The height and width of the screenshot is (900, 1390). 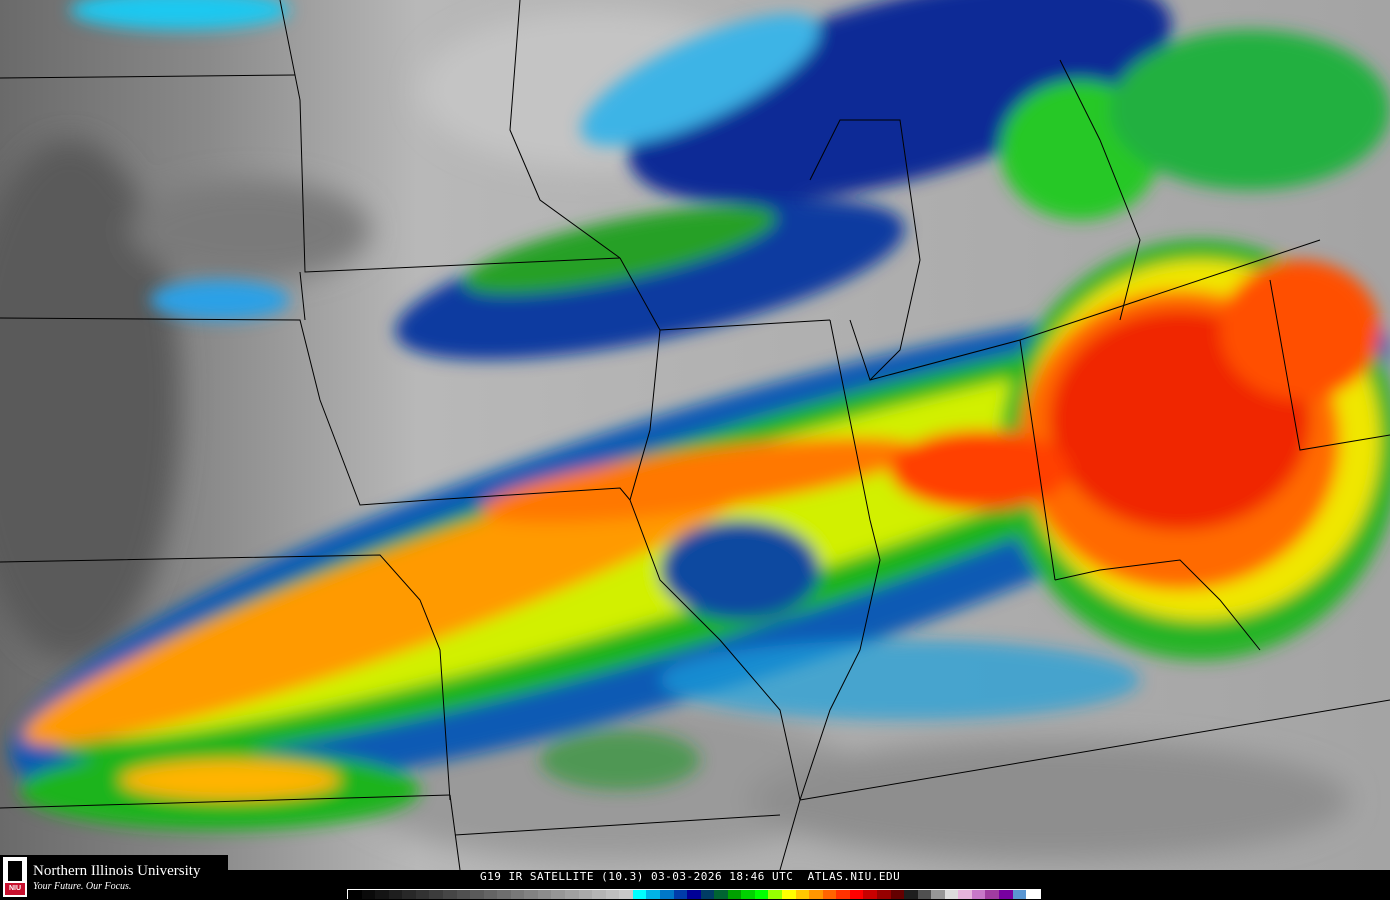 What do you see at coordinates (15, 877) in the screenshot?
I see `niu-seal-icon: NIU` at bounding box center [15, 877].